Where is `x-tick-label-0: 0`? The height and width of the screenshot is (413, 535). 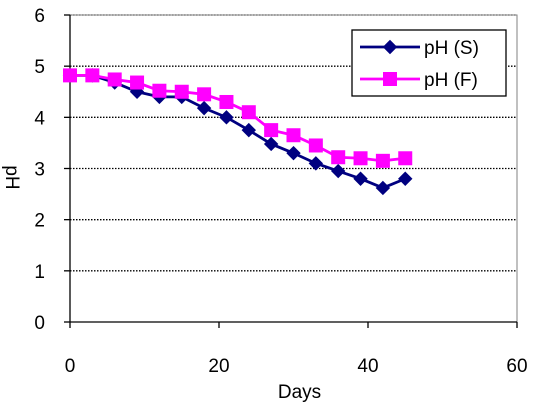 x-tick-label-0: 0 is located at coordinates (70, 366).